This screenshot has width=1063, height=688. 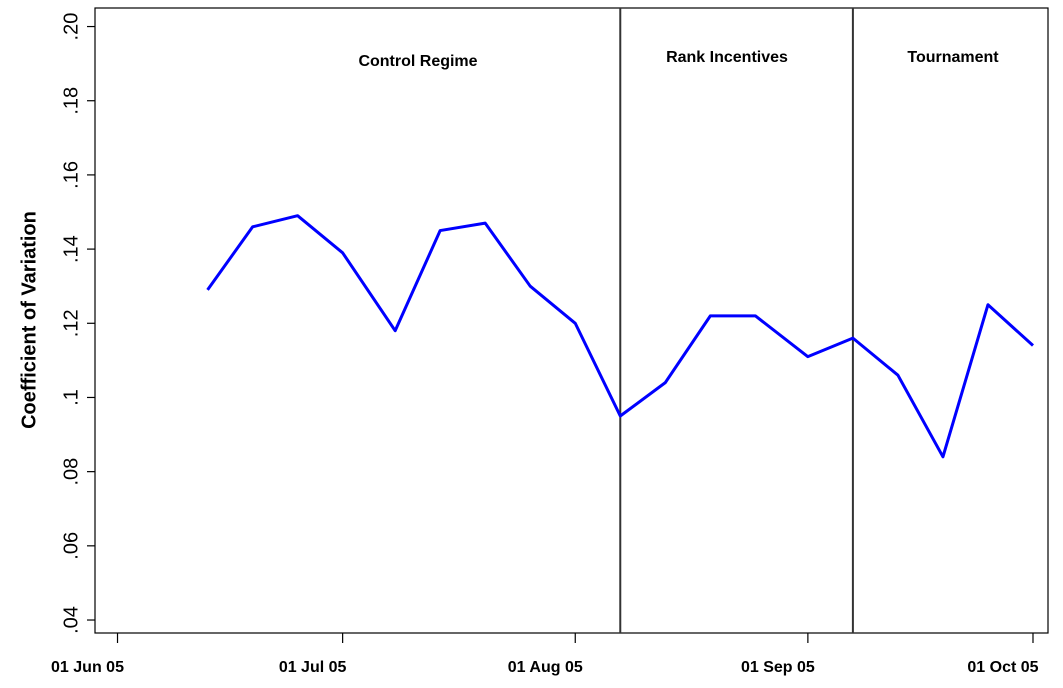 I want to click on y-tick-label: .04, so click(x=71, y=620).